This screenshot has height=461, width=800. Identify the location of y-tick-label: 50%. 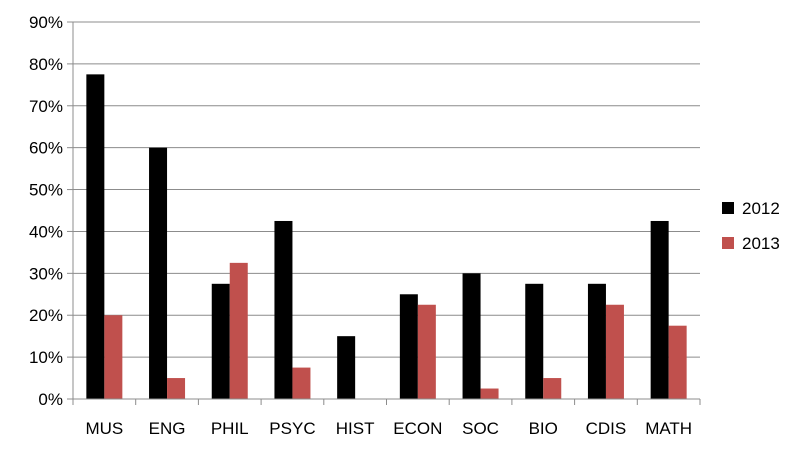
(46, 190).